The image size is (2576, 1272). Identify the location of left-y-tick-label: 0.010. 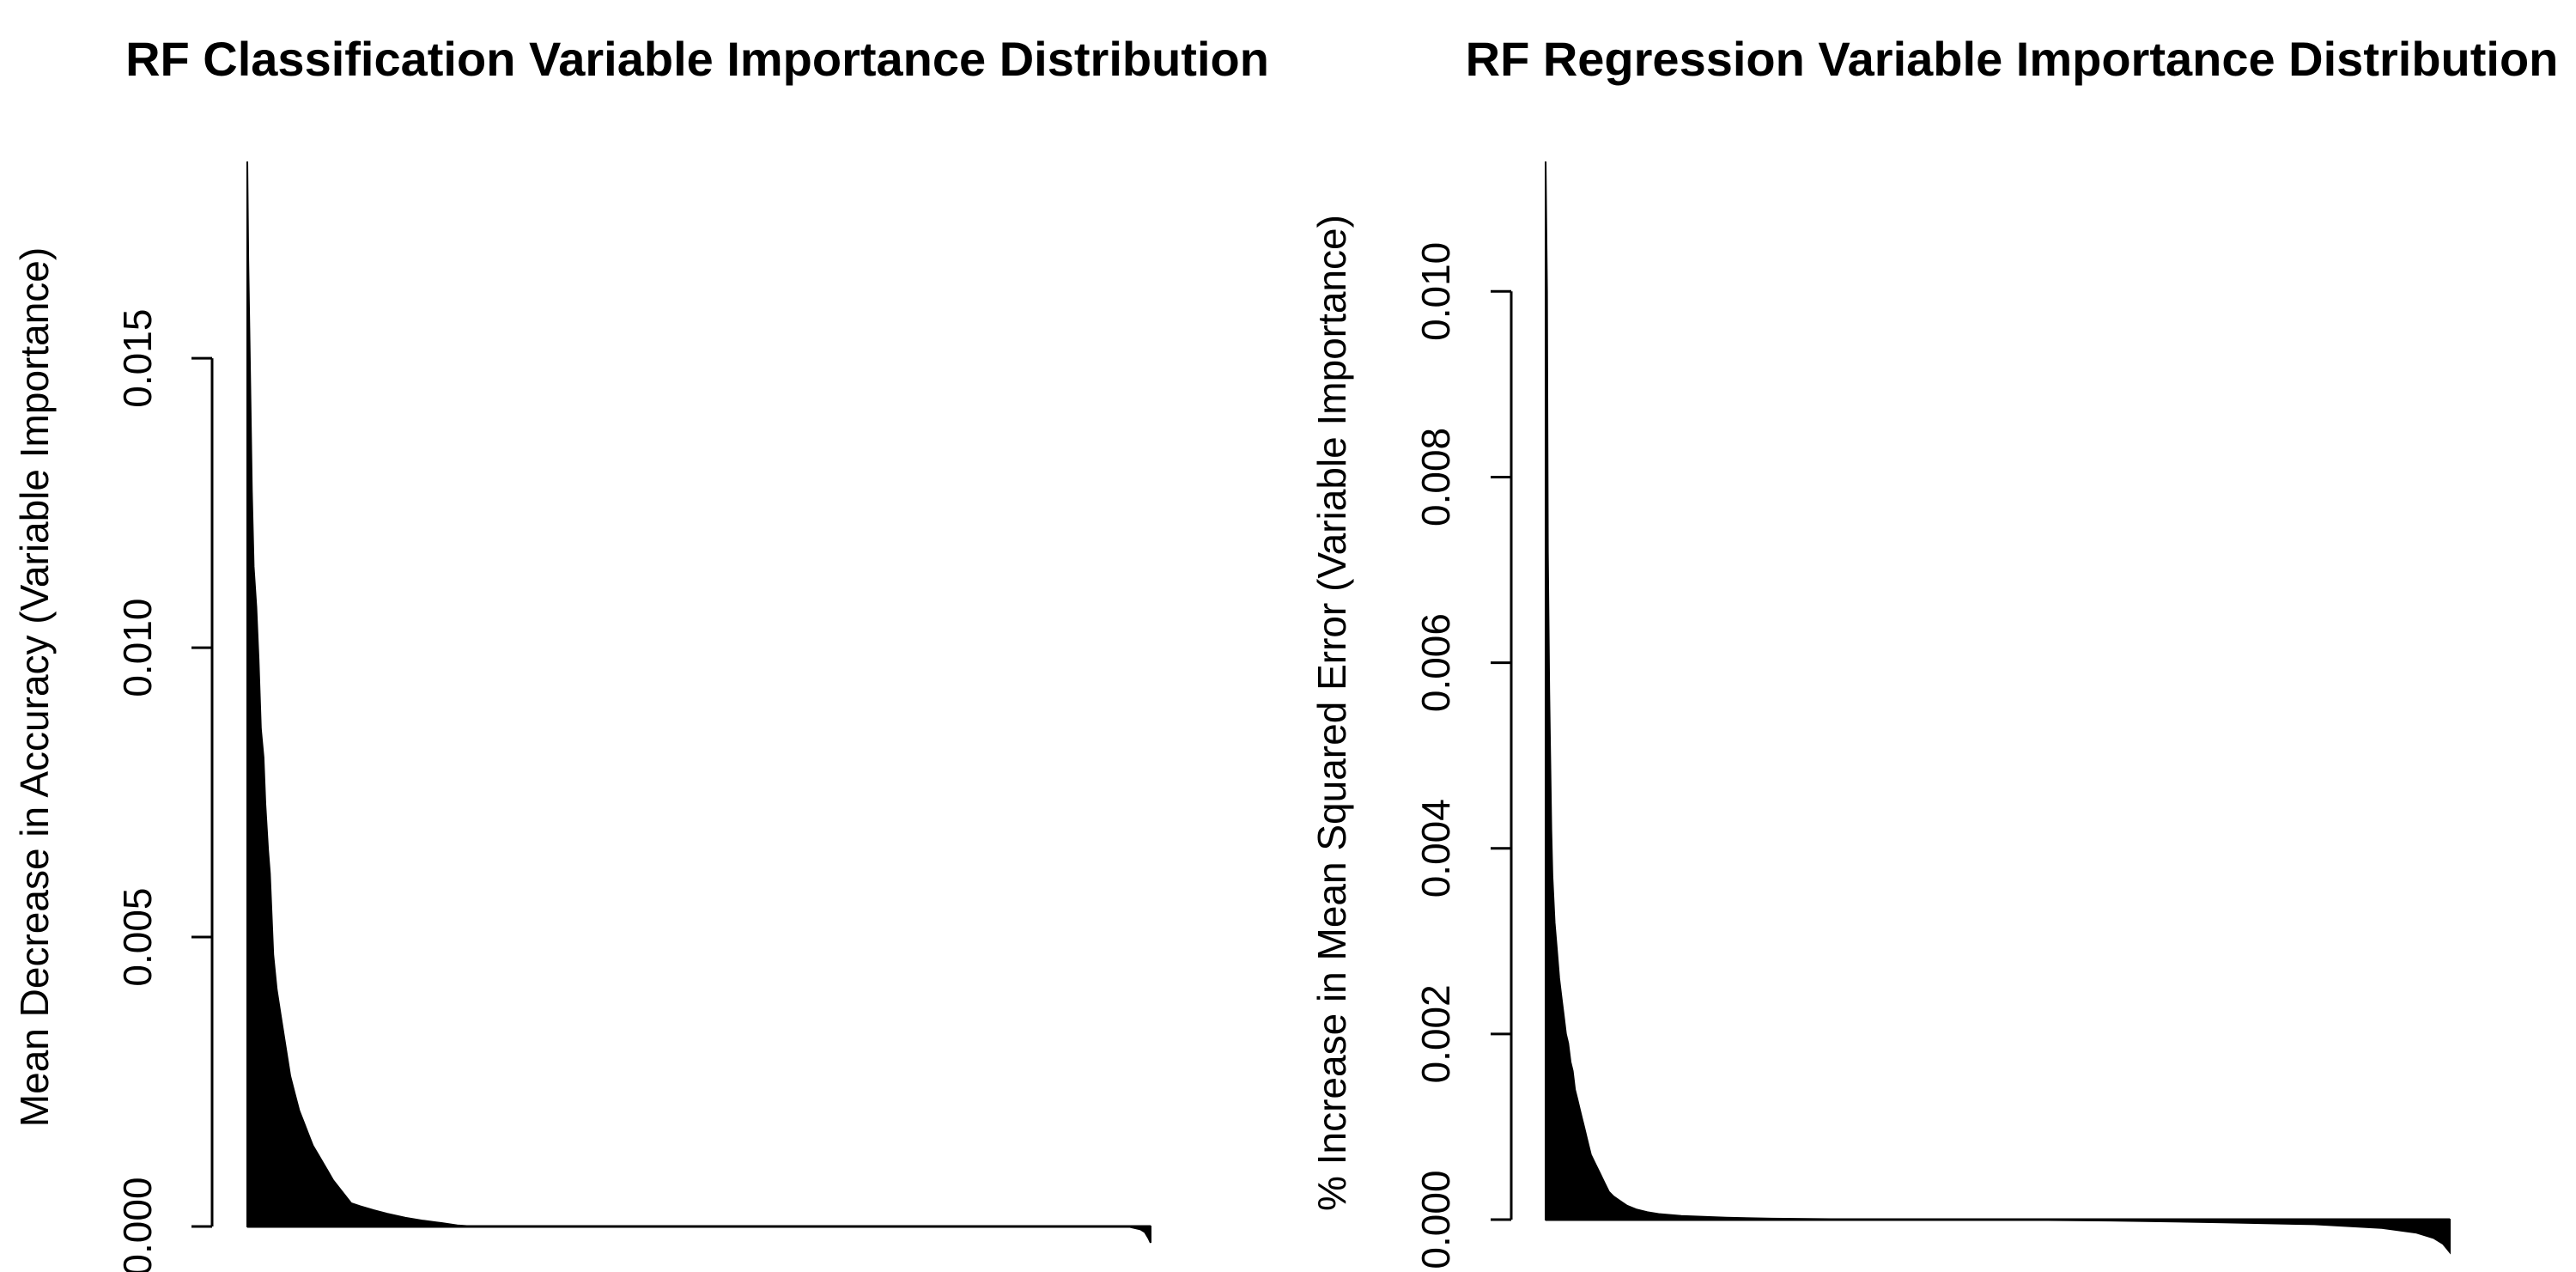
(137, 648).